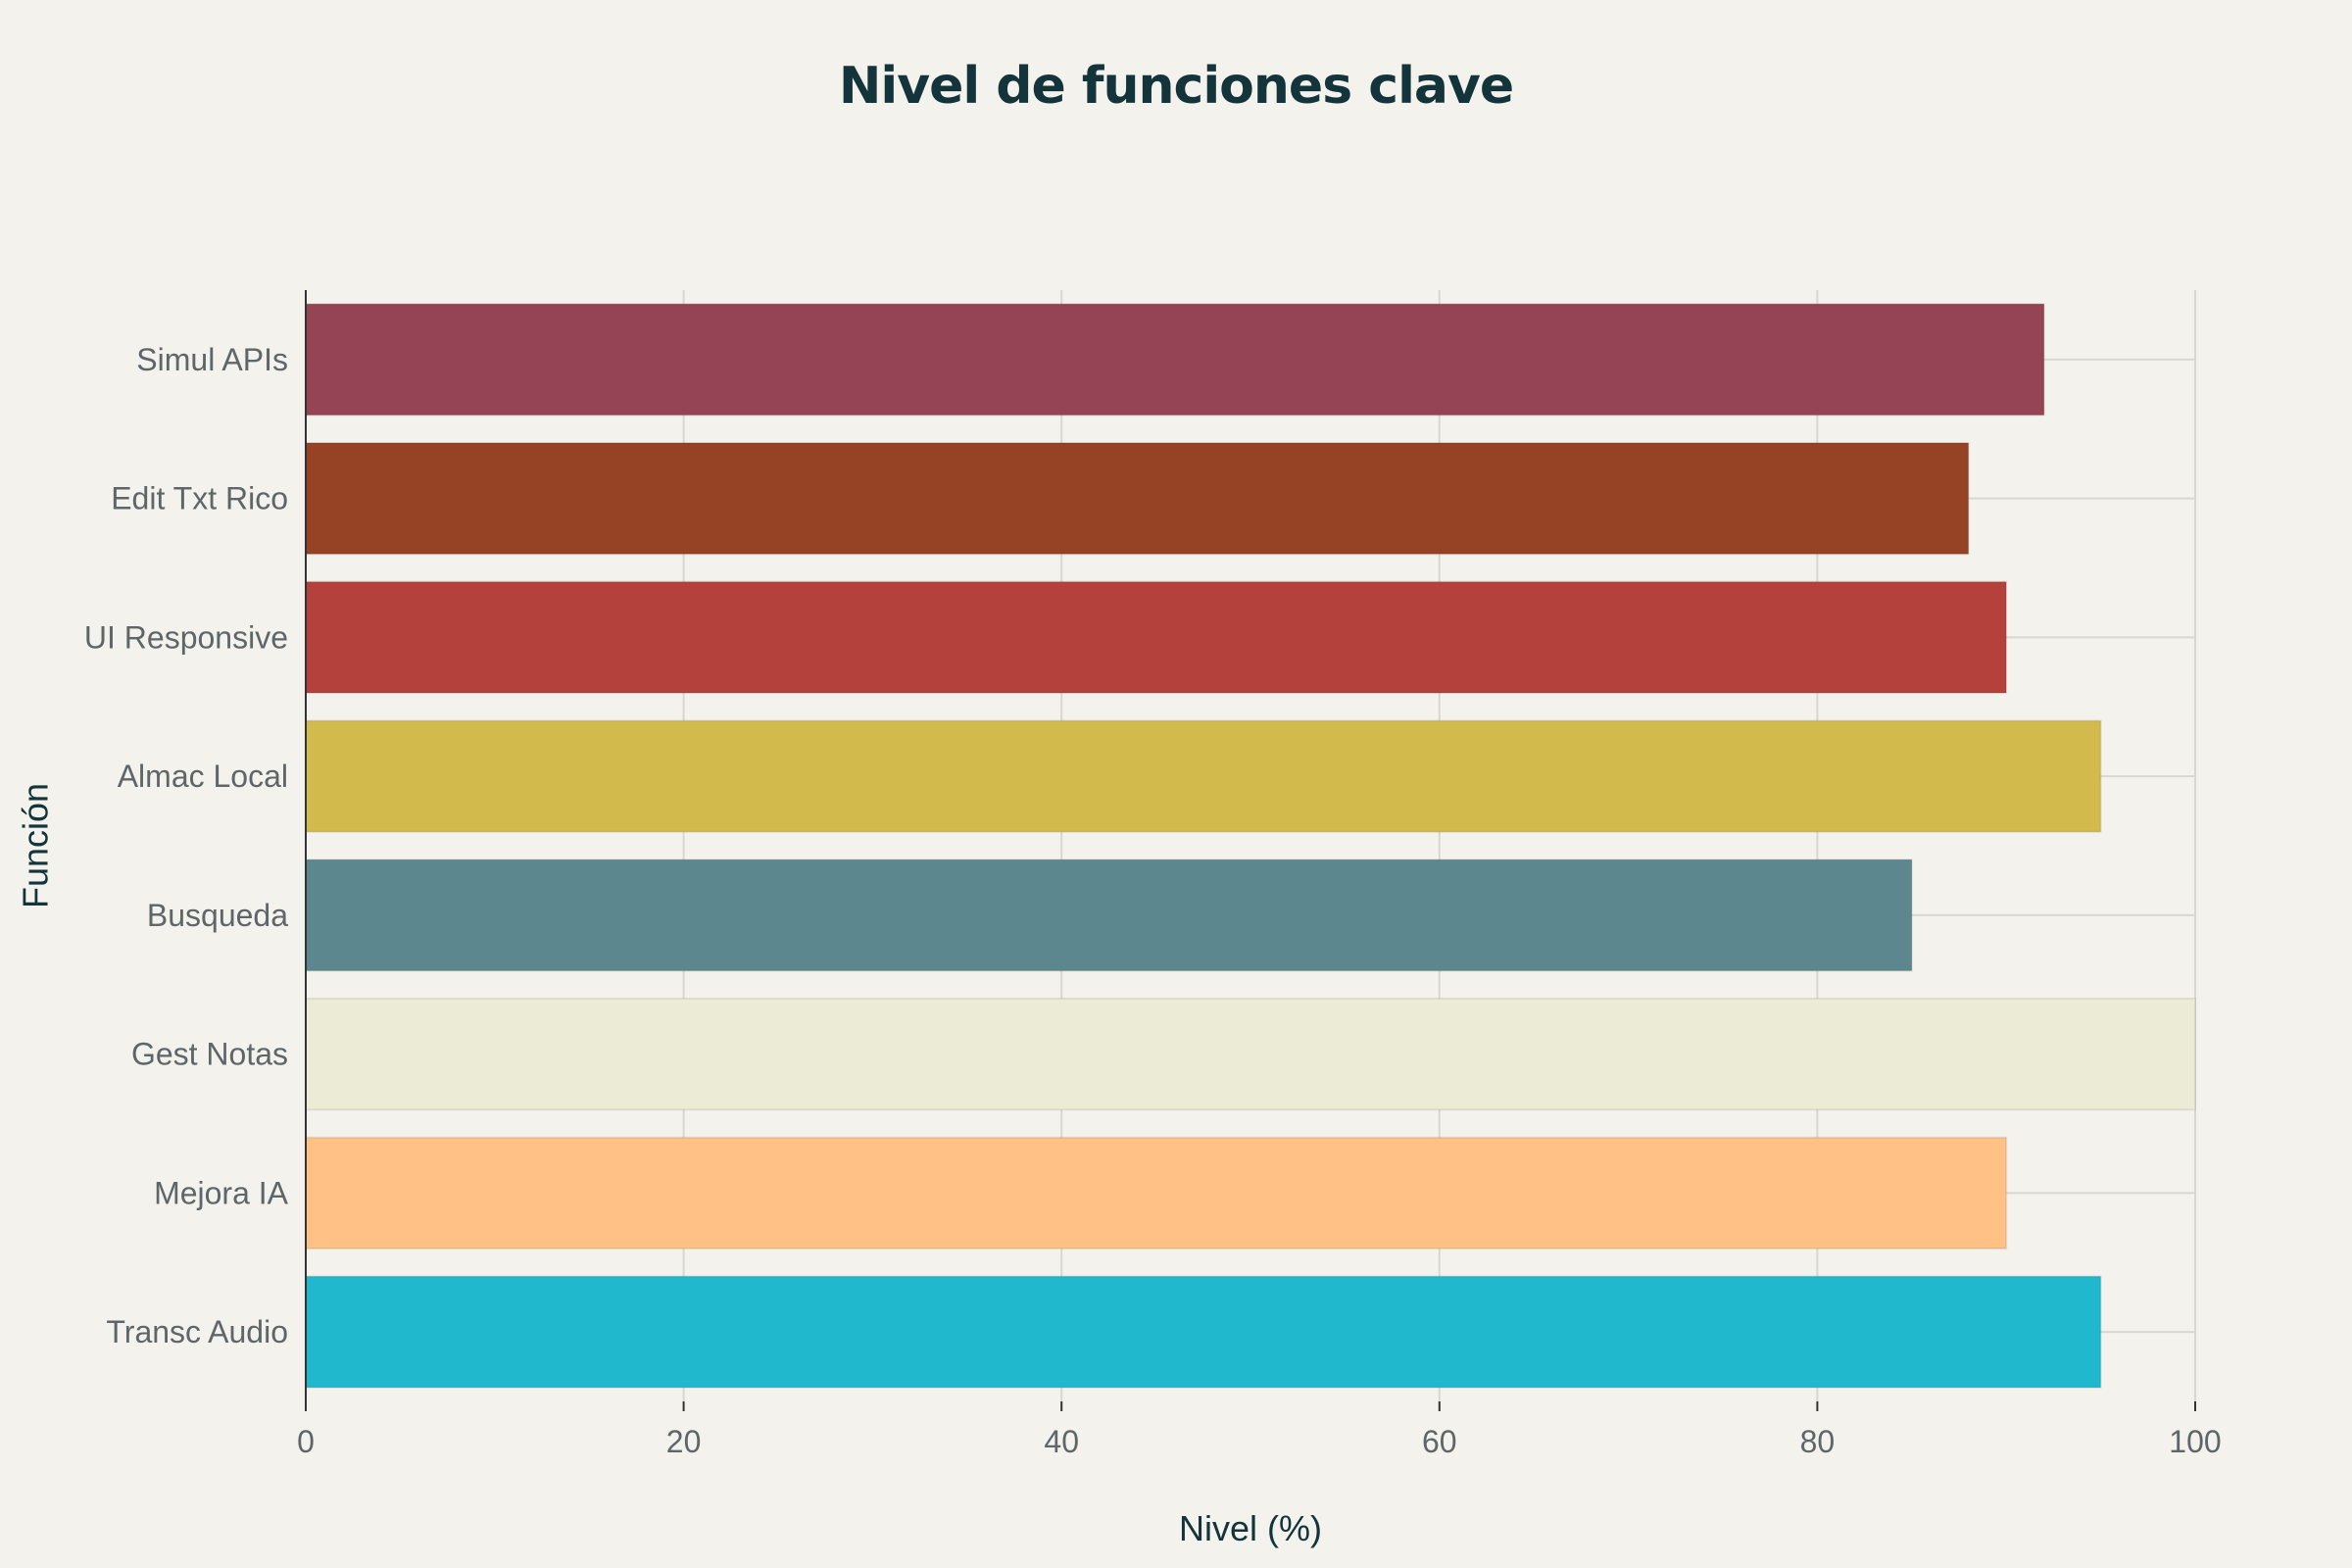 This screenshot has width=2352, height=1568. What do you see at coordinates (1137, 498) in the screenshot?
I see `bar-edit-txt-rico` at bounding box center [1137, 498].